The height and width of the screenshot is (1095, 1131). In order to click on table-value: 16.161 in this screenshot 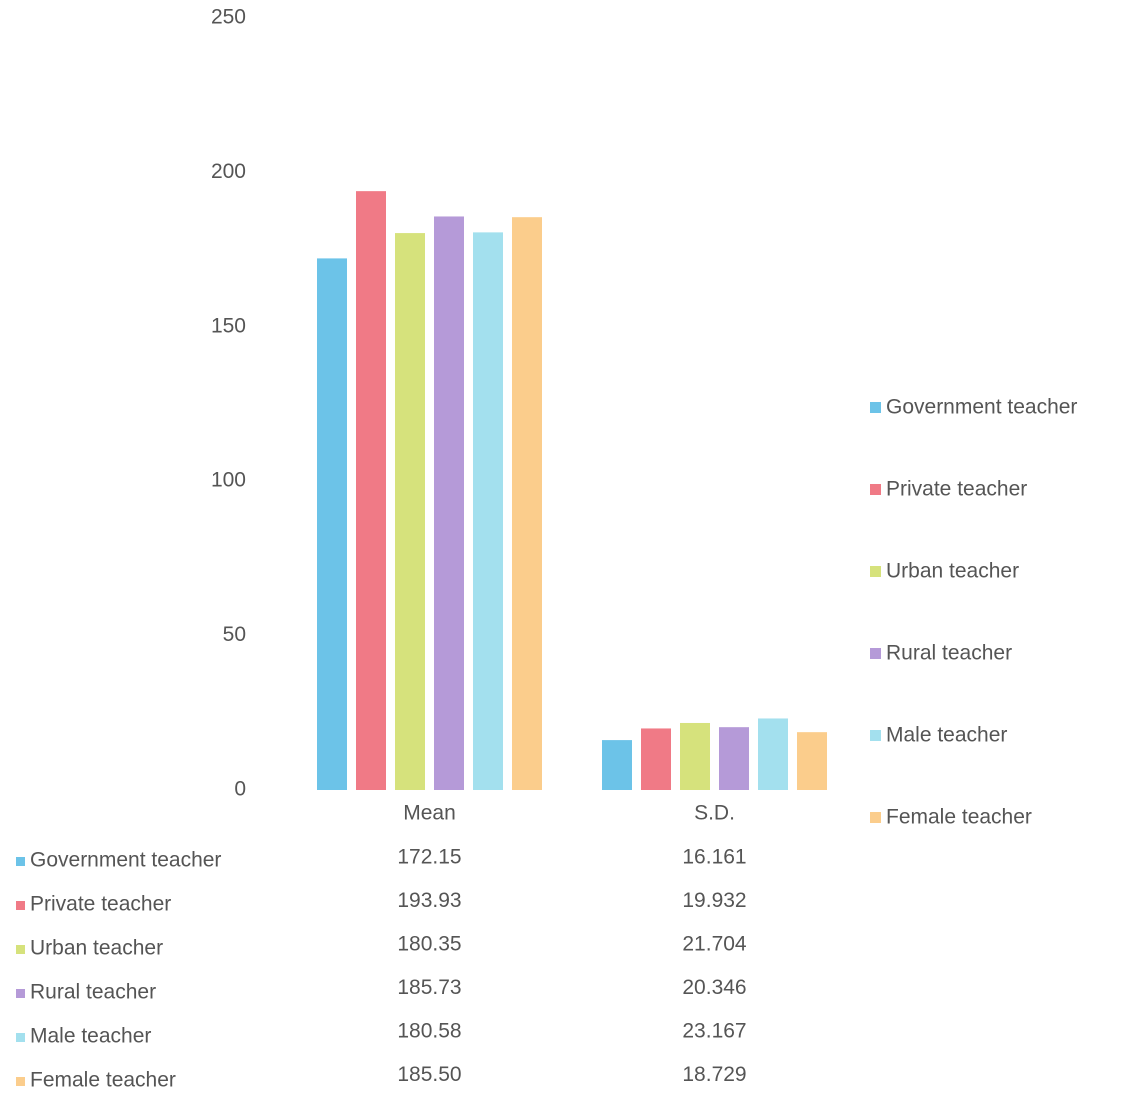, I will do `click(714, 857)`.